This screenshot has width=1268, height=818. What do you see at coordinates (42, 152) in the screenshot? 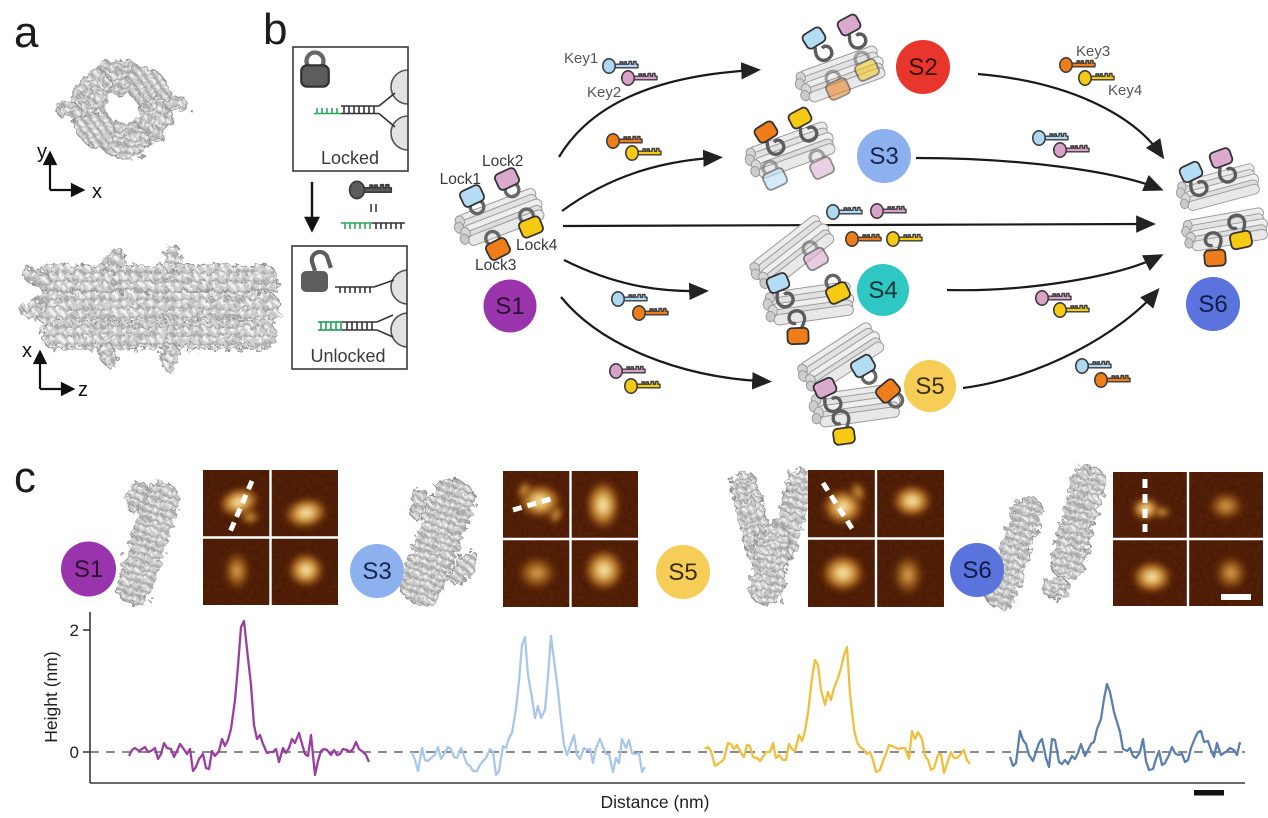
I see `svg-text: y` at bounding box center [42, 152].